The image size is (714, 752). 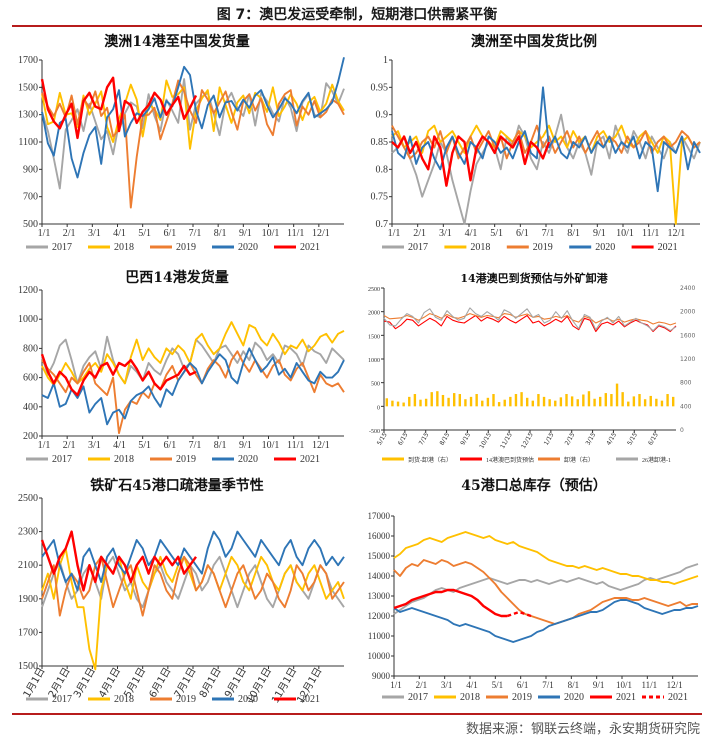 I want to click on y2-tick-label: 400, so click(x=686, y=406).